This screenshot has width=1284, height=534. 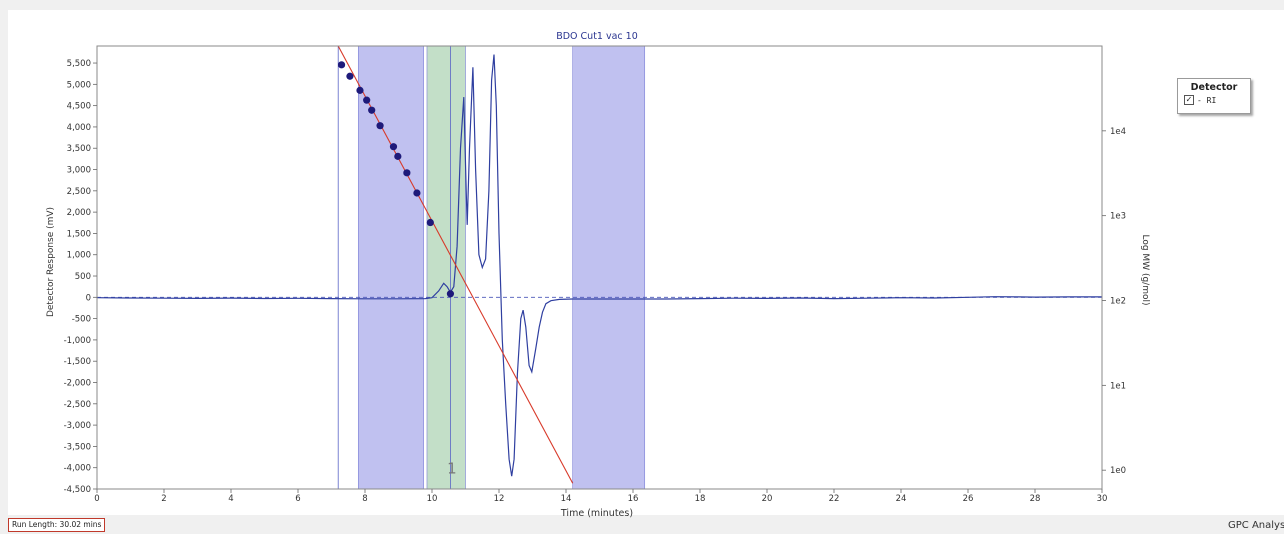 What do you see at coordinates (596, 513) in the screenshot?
I see `x-axis-label: Time (minutes)` at bounding box center [596, 513].